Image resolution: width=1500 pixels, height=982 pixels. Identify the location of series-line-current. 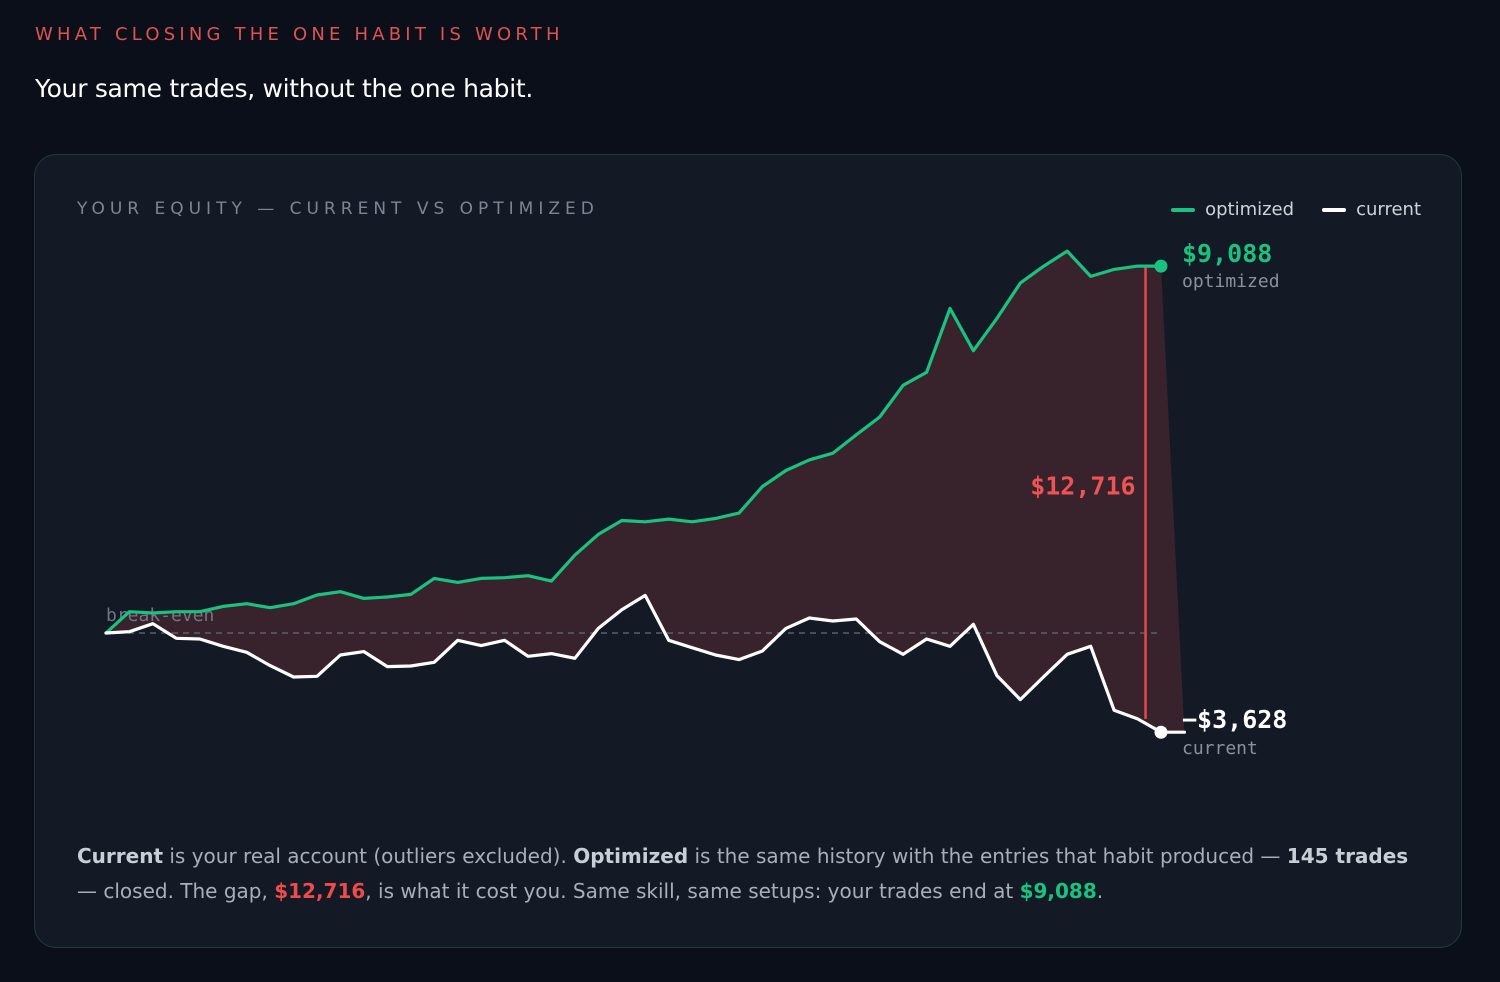
(645, 663).